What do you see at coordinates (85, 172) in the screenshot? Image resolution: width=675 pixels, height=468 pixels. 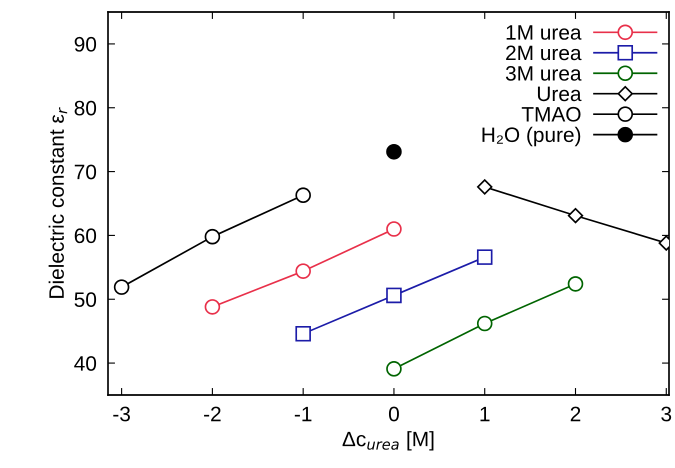 I see `y-tick-label: 70` at bounding box center [85, 172].